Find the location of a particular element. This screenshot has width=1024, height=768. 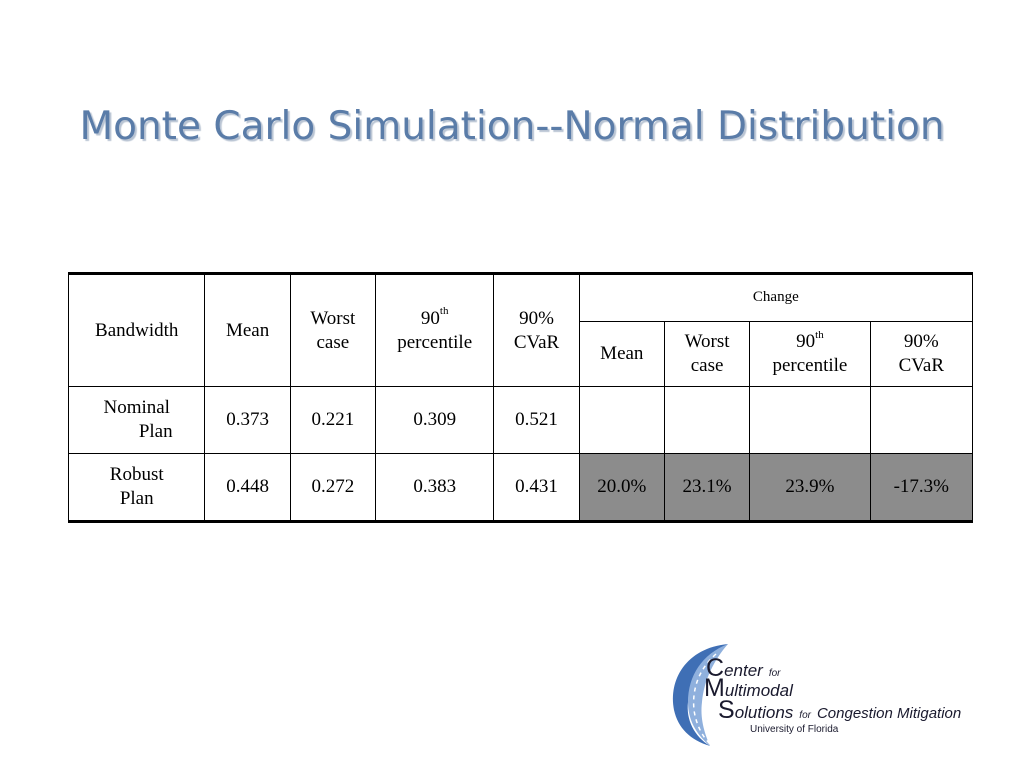

header-change-mean: Mean is located at coordinates (621, 354).